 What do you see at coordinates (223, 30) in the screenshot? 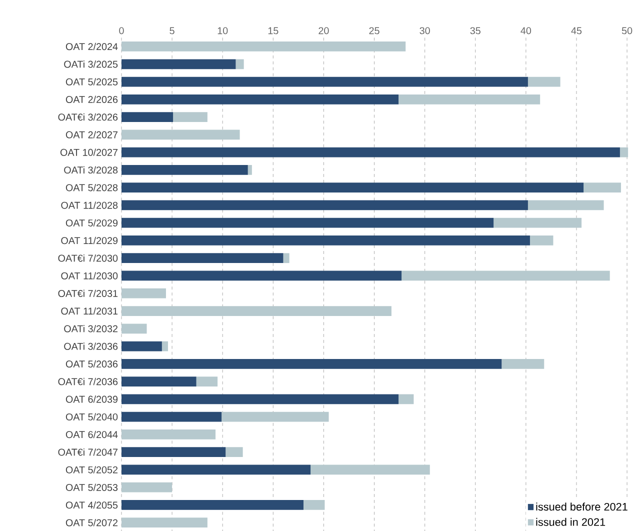
I see `x-tick-label: 10` at bounding box center [223, 30].